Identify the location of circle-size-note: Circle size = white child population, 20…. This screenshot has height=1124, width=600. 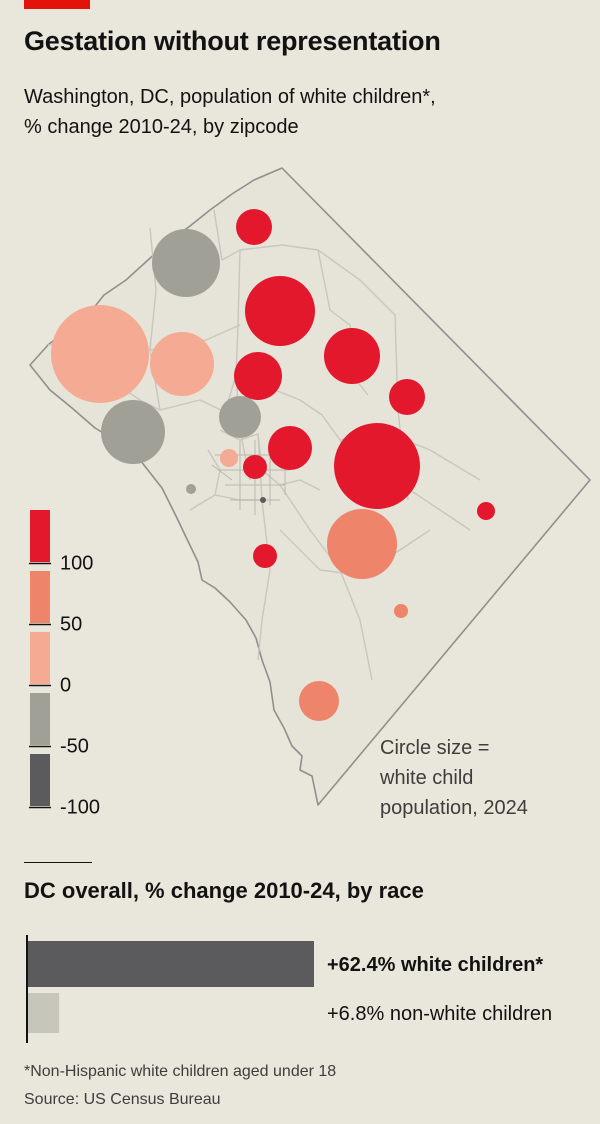
(454, 778).